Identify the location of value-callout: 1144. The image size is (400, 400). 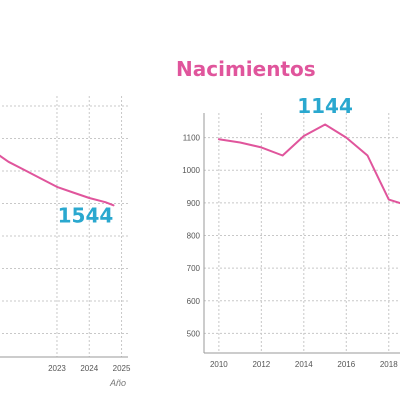
(325, 106).